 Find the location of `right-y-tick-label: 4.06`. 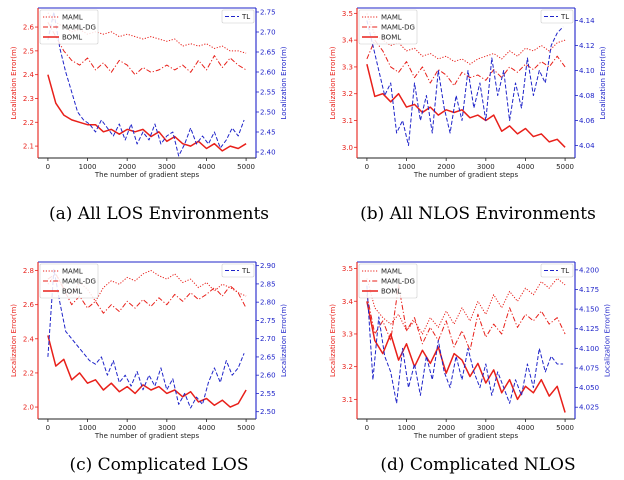

right-y-tick-label: 4.06 is located at coordinates (587, 121).